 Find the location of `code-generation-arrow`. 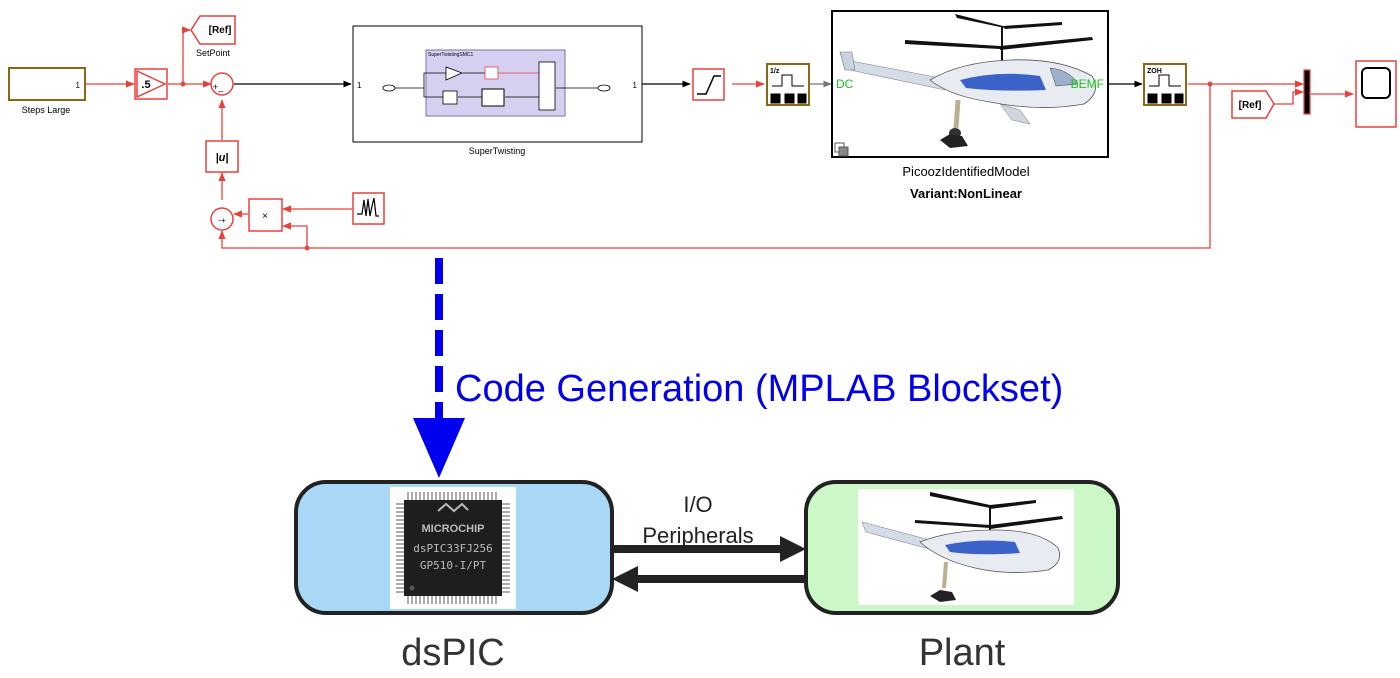

code-generation-arrow is located at coordinates (439, 368).